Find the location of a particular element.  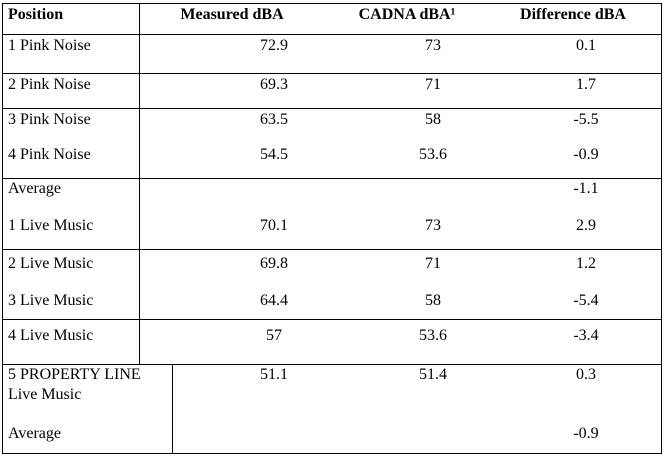

table-row: 4 Live Music 57 53.6 -3.4 is located at coordinates (332, 341).